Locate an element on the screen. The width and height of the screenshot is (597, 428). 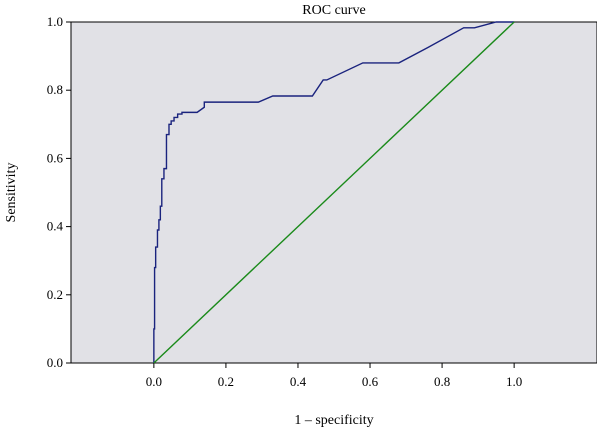
y-tick-label: 0.4 is located at coordinates (55, 226).